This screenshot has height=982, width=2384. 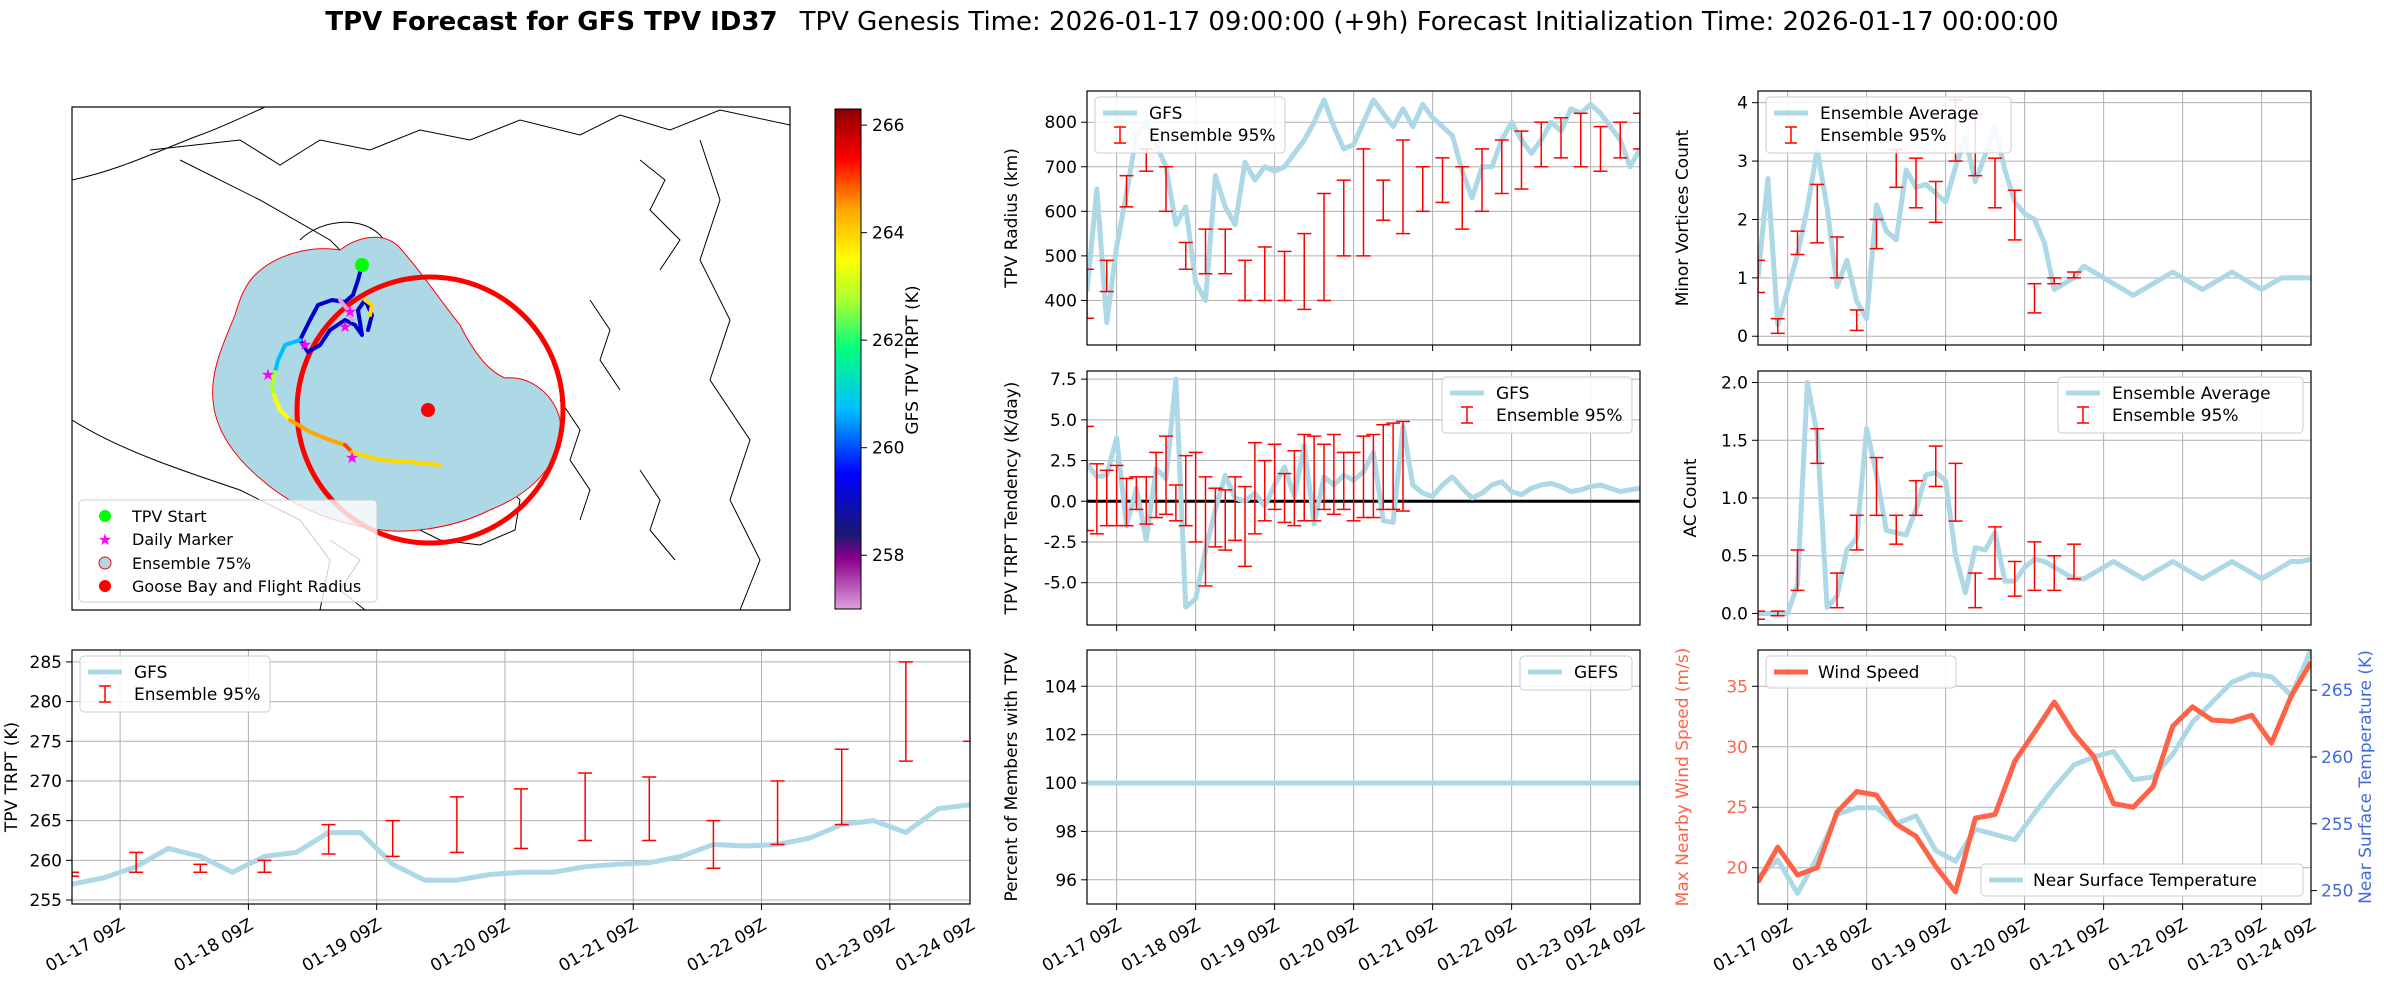 What do you see at coordinates (246, 586) in the screenshot?
I see `legend-label: Goose Bay and Flight Radius` at bounding box center [246, 586].